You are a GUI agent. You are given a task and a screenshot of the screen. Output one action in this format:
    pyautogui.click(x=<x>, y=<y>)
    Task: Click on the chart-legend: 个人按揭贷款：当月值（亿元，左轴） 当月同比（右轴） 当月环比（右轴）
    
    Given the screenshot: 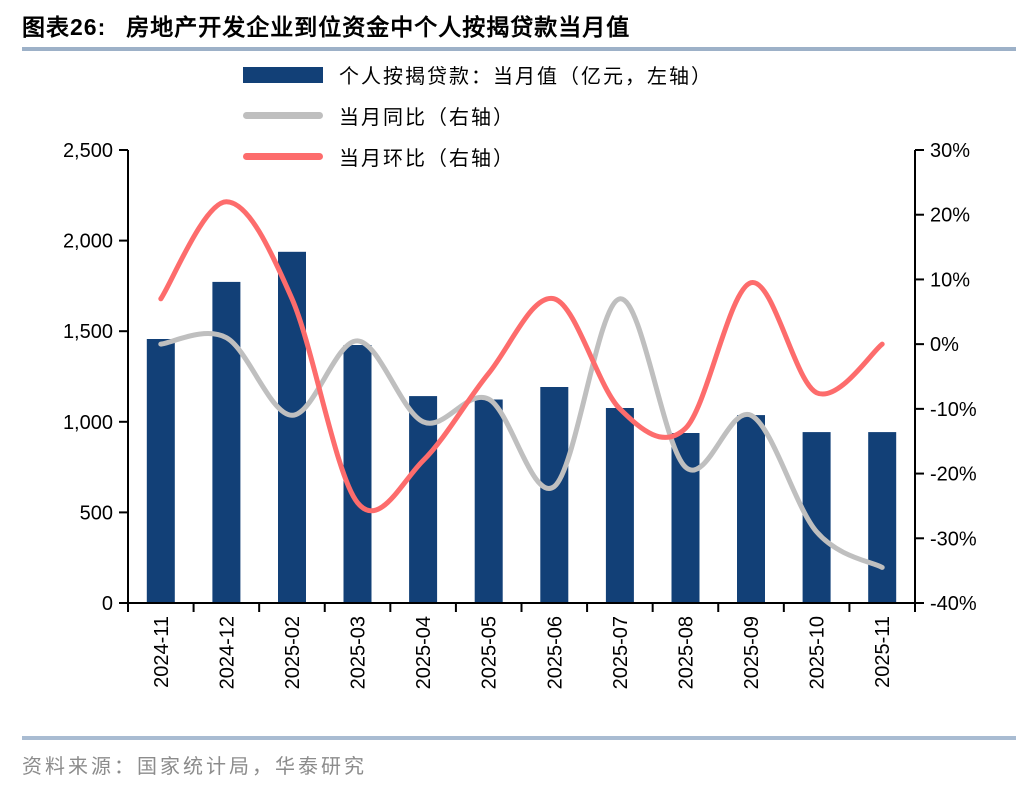 What is the action you would take?
    pyautogui.click(x=478, y=115)
    